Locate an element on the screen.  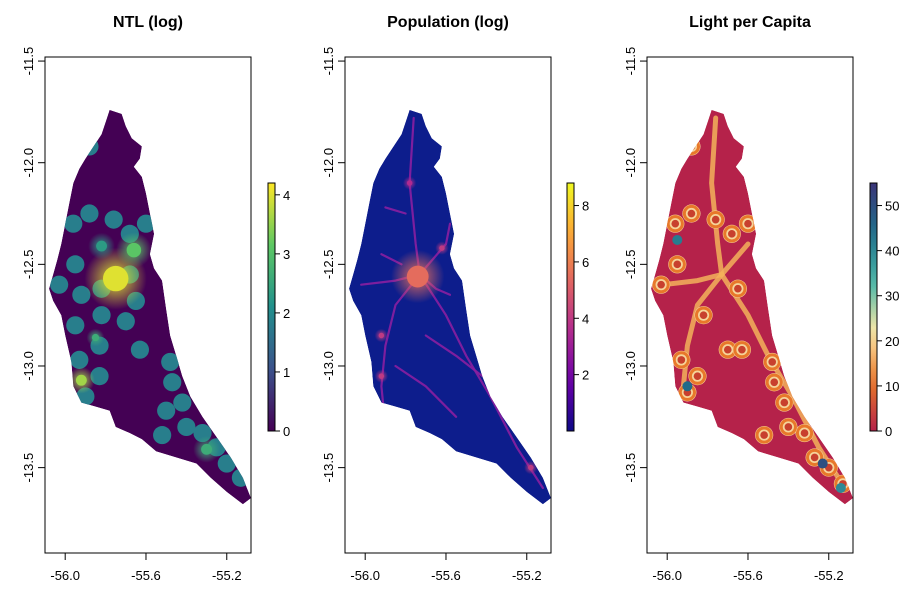
colorbar-tick-label: 3 is located at coordinates (286, 254).